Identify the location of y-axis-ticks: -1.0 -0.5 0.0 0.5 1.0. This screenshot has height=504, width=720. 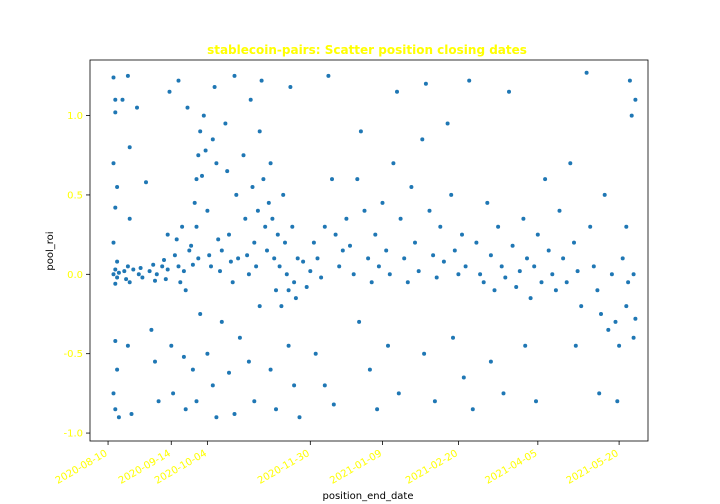
(76, 275).